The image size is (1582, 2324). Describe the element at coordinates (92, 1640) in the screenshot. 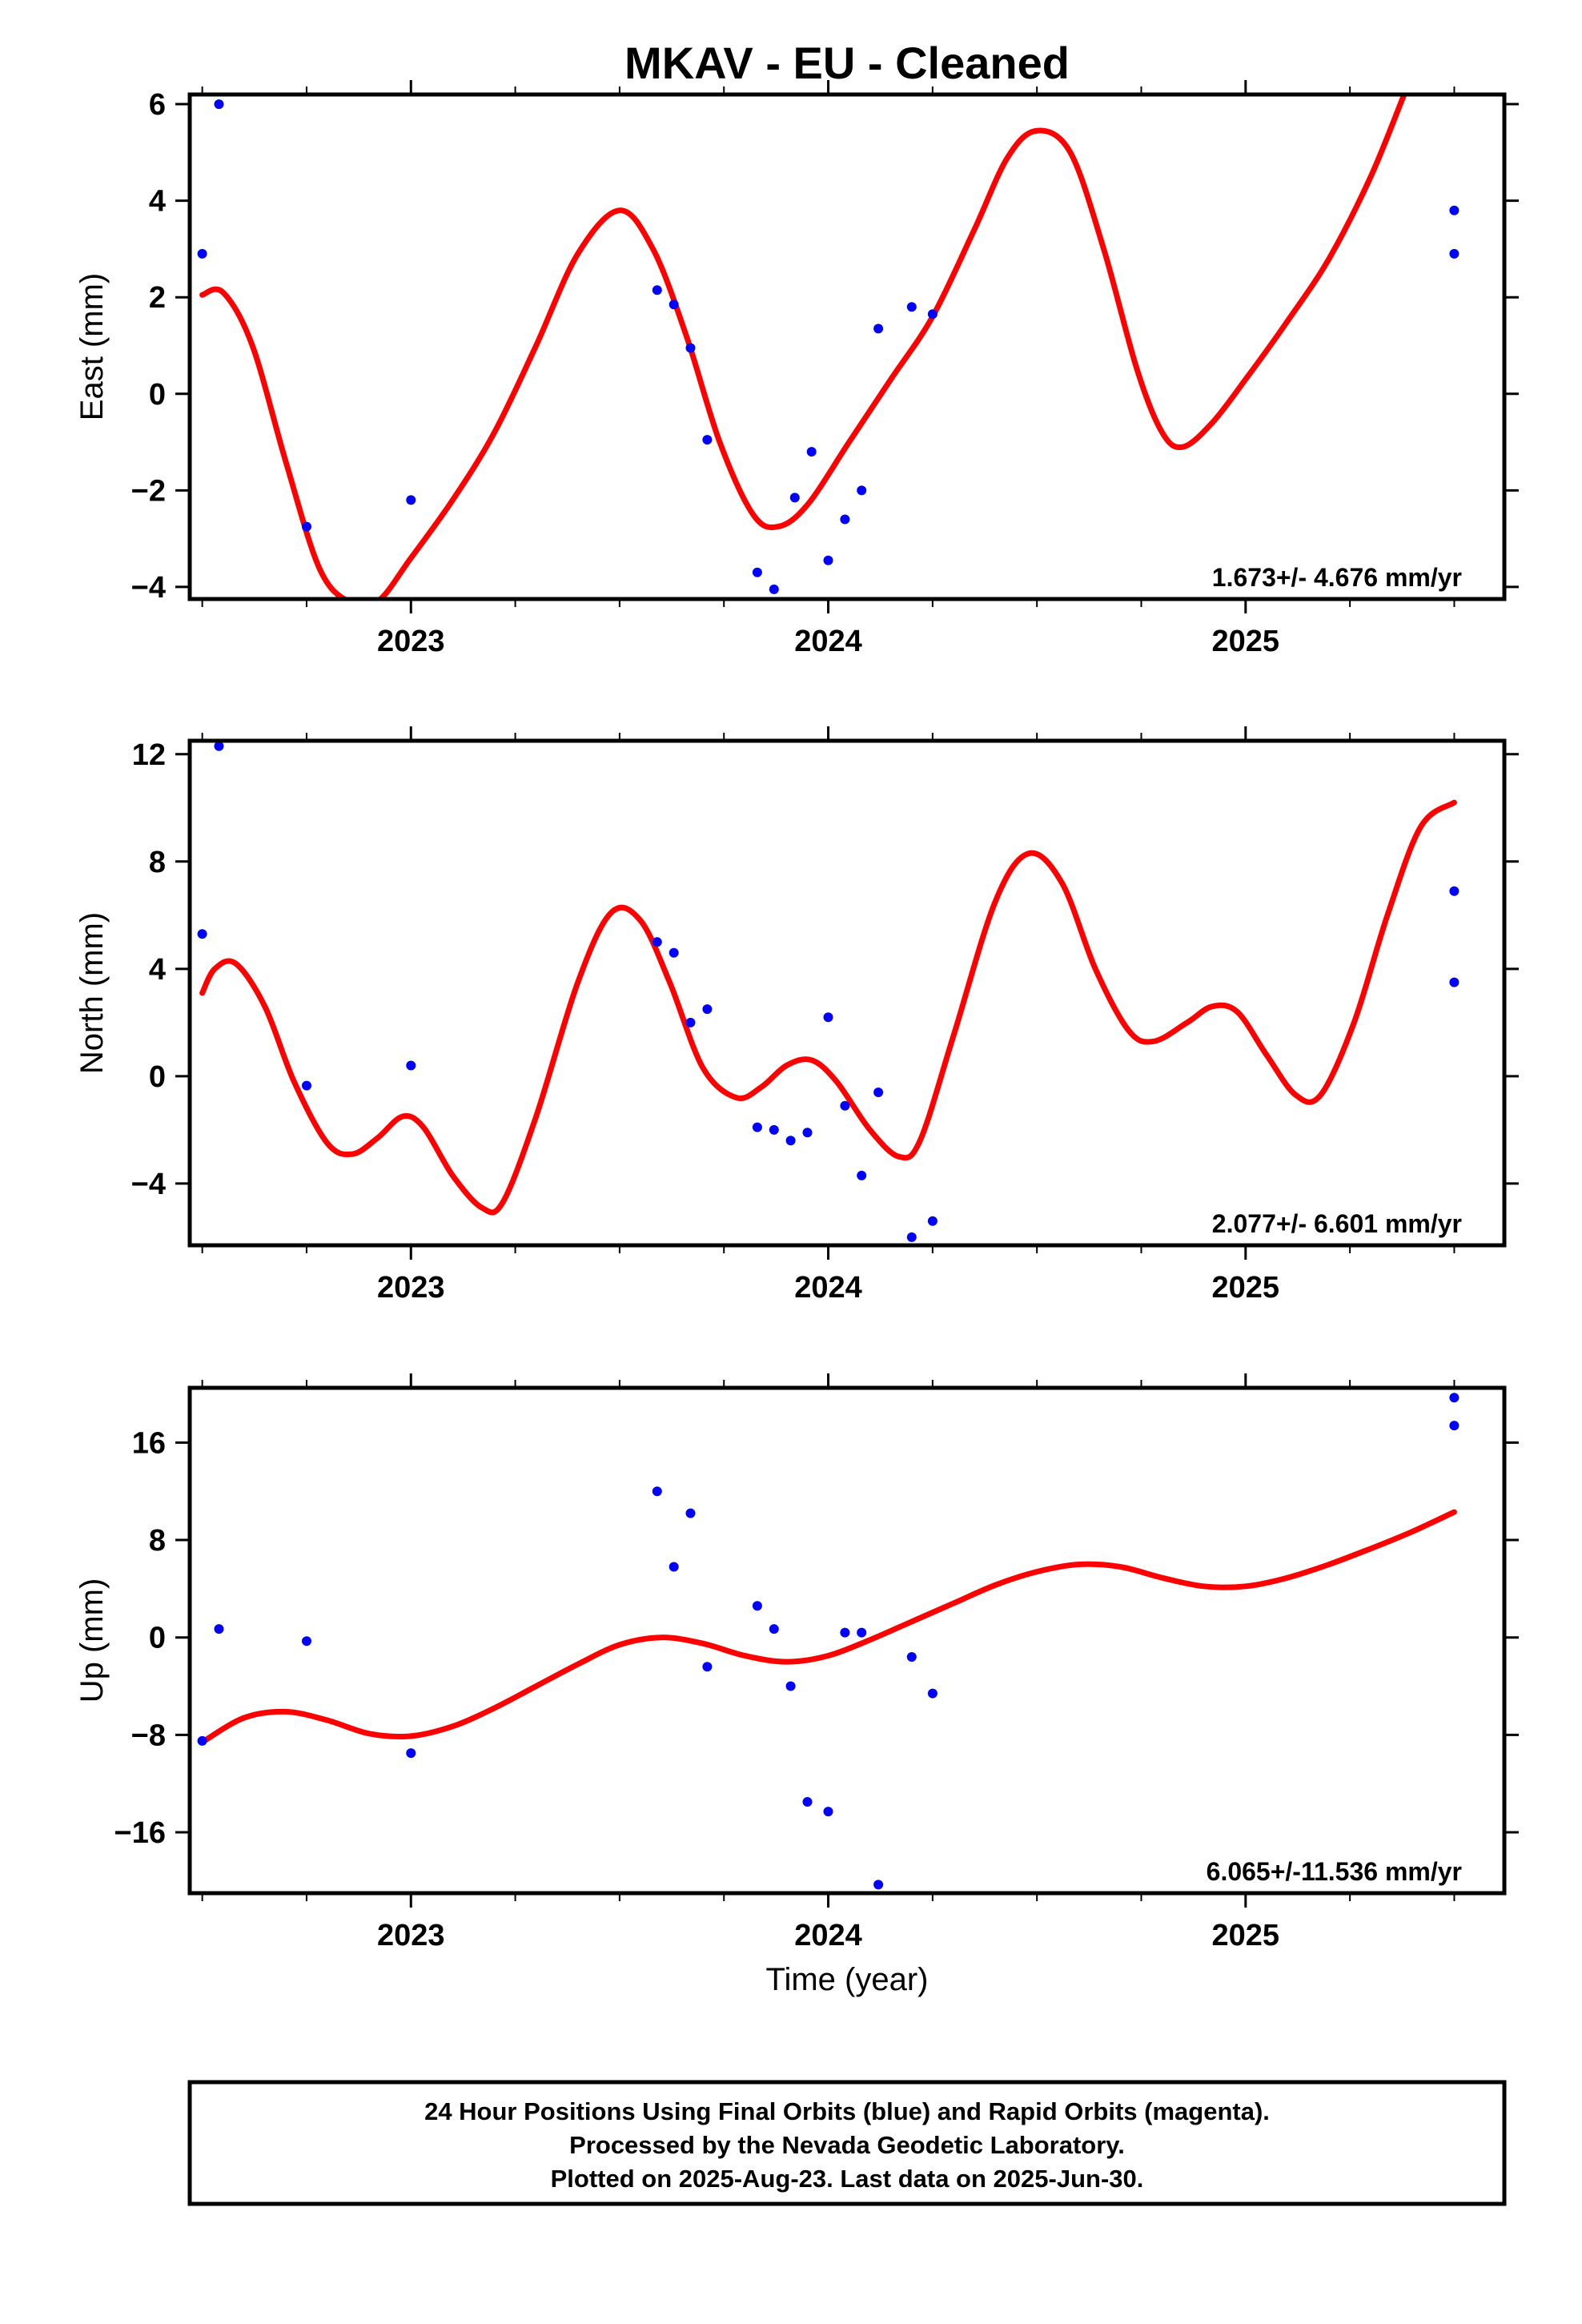

I see `up-y-axis-label: Up (mm)` at that location.